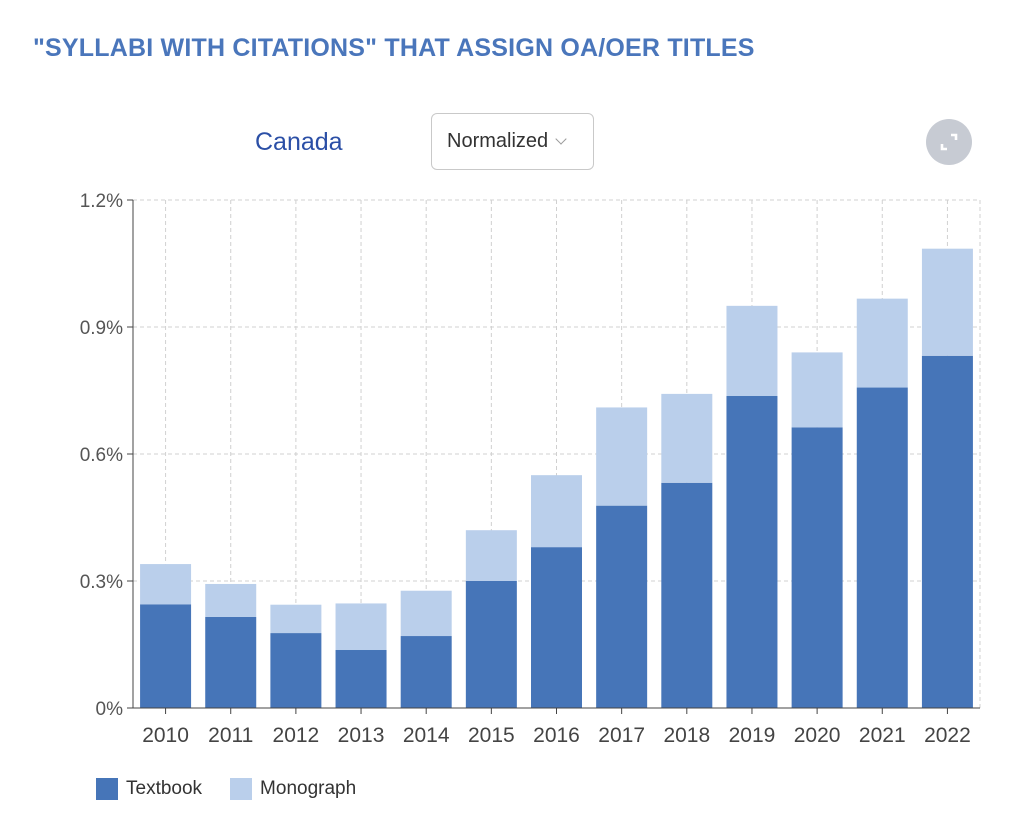  What do you see at coordinates (947, 735) in the screenshot?
I see `x-tick-label: 2022` at bounding box center [947, 735].